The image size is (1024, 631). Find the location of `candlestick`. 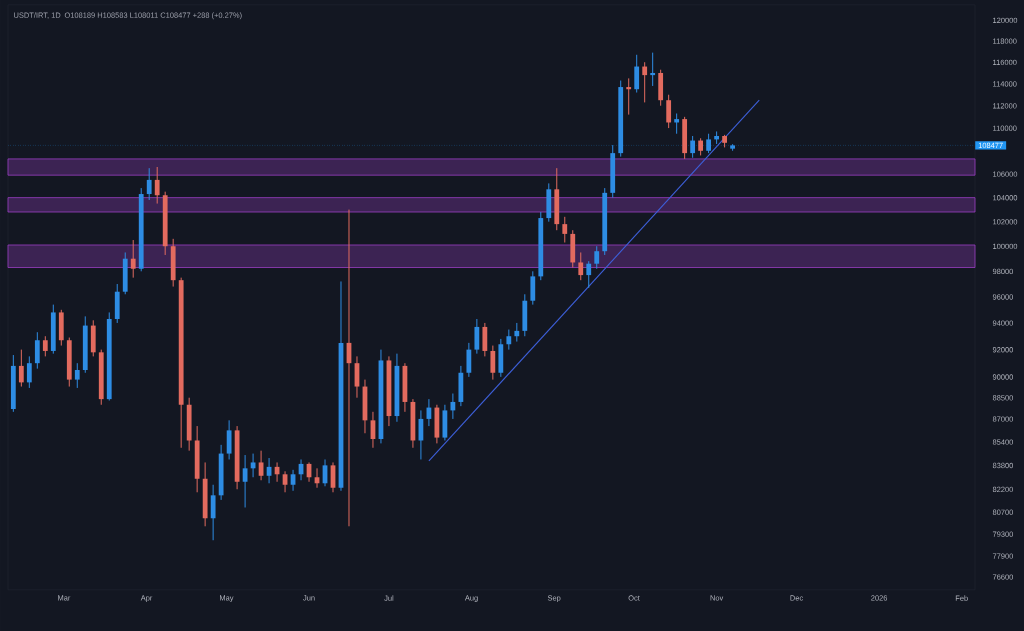

candlestick is located at coordinates (732, 147).